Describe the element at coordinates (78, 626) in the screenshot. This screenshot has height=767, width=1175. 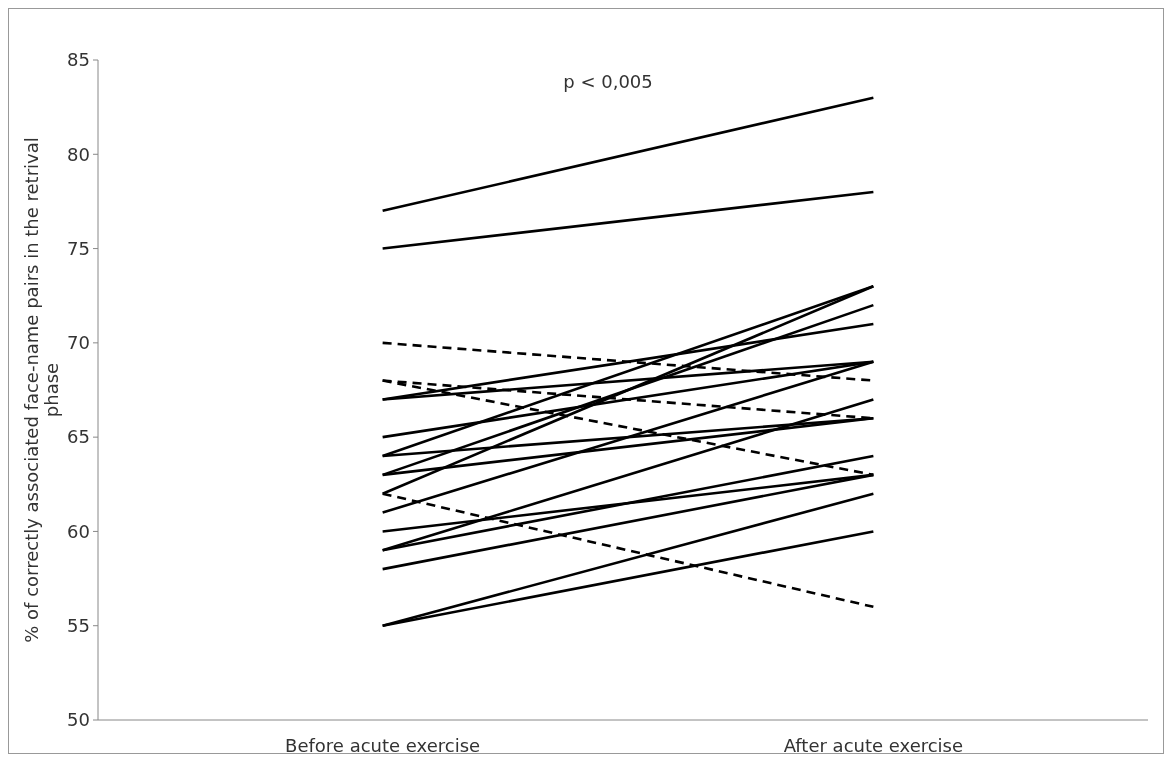
I see `y-tick-label: 55` at that location.